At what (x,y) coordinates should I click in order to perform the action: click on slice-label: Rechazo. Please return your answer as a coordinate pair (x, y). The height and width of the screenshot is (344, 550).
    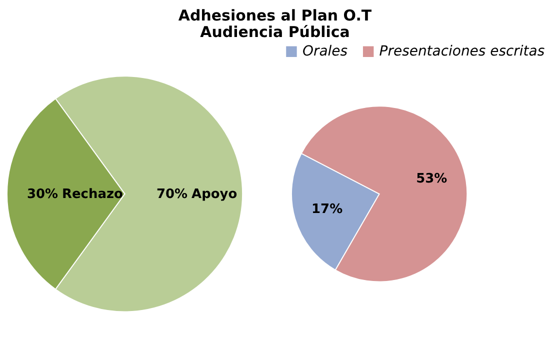
    Looking at the image, I should click on (92, 194).